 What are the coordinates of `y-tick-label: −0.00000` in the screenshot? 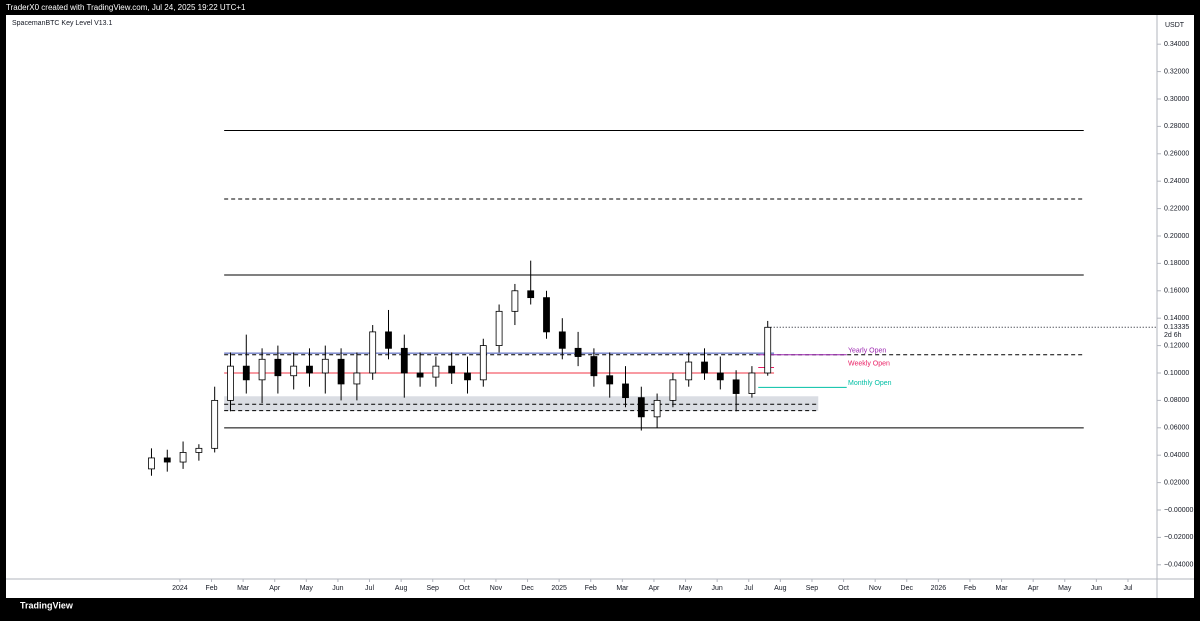 It's located at (1178, 510).